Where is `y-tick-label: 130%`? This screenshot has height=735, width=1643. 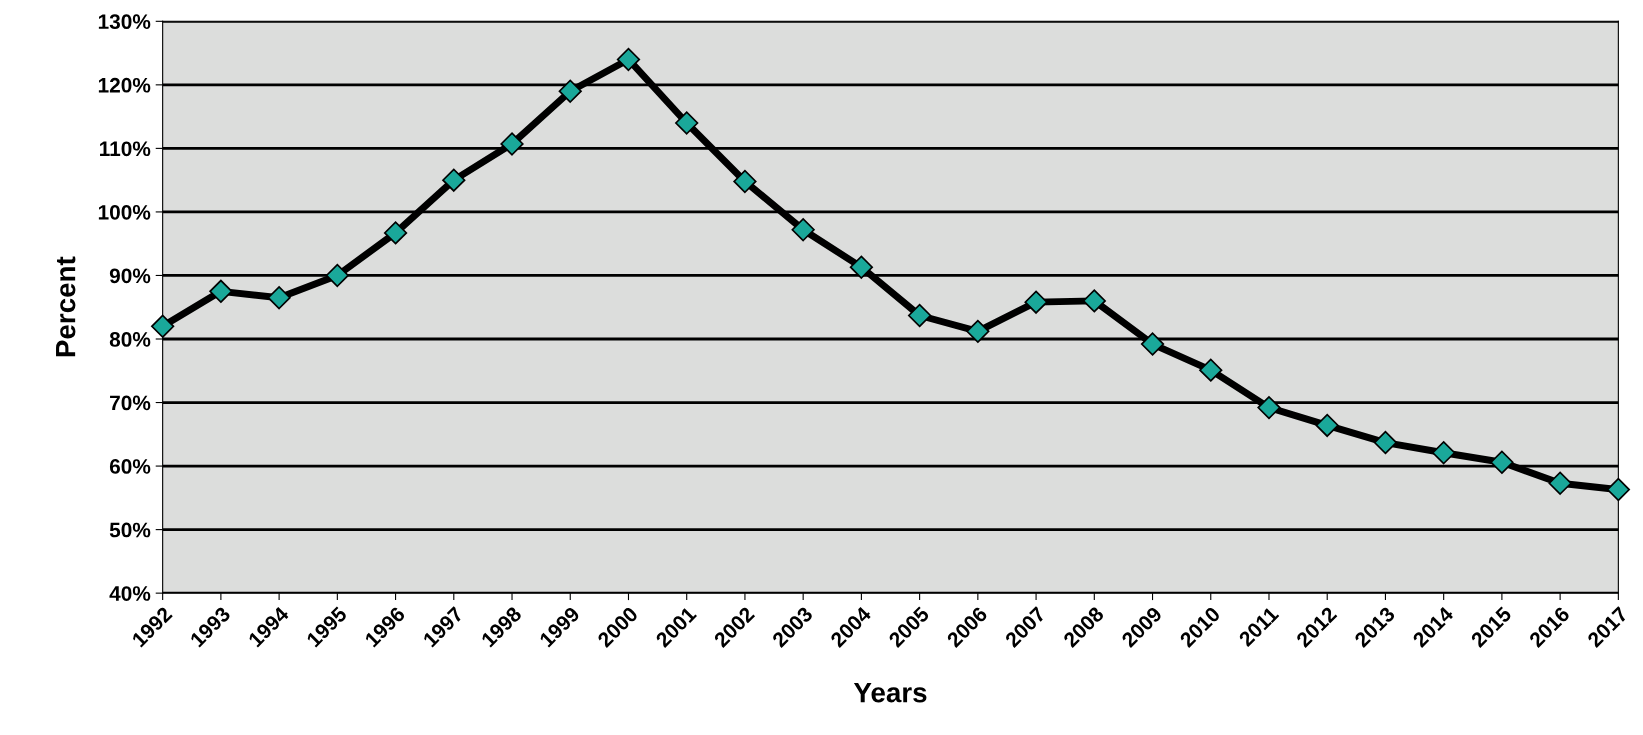 y-tick-label: 130% is located at coordinates (124, 22).